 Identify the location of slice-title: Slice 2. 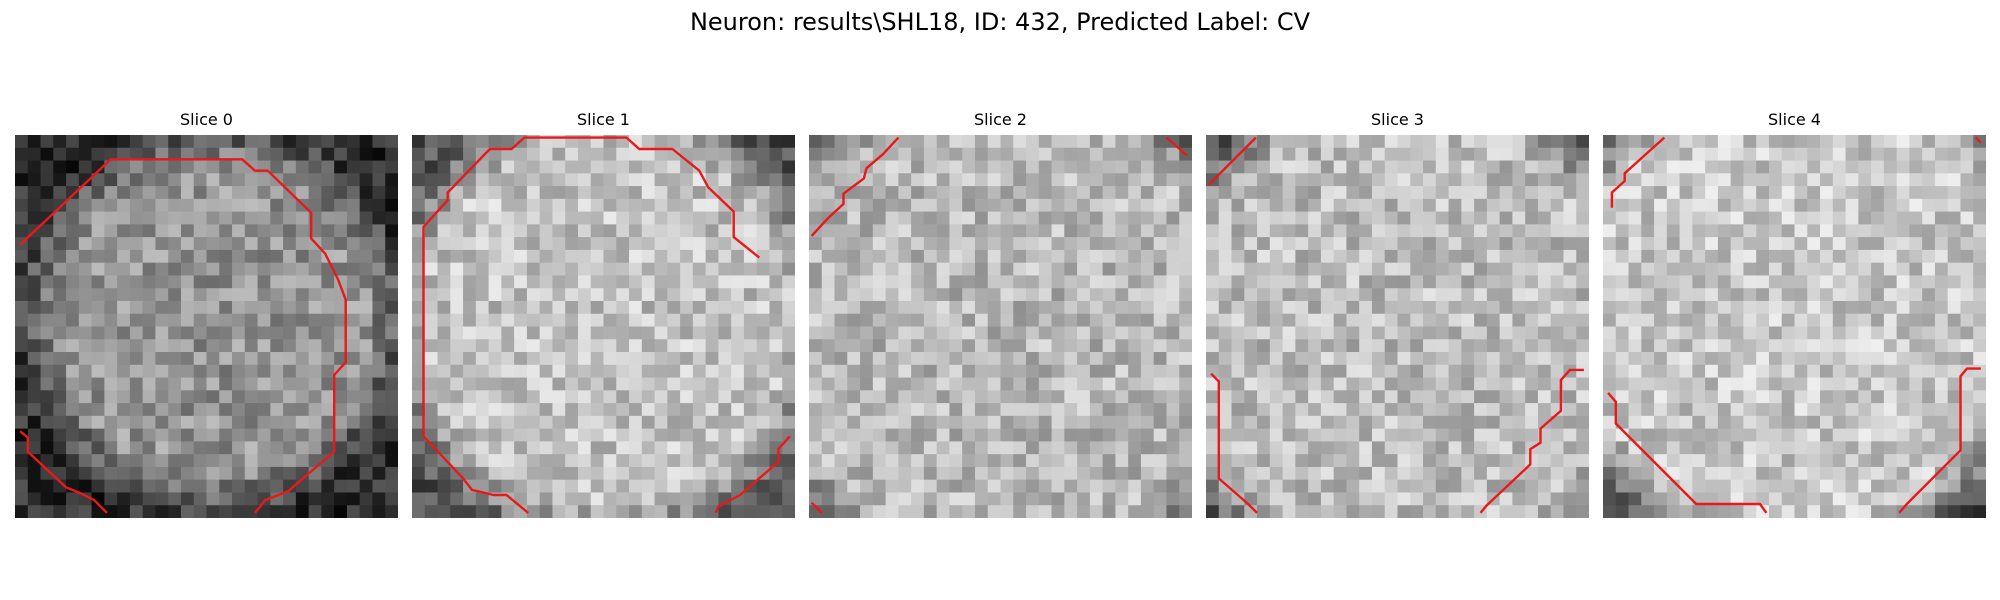
(1000, 119).